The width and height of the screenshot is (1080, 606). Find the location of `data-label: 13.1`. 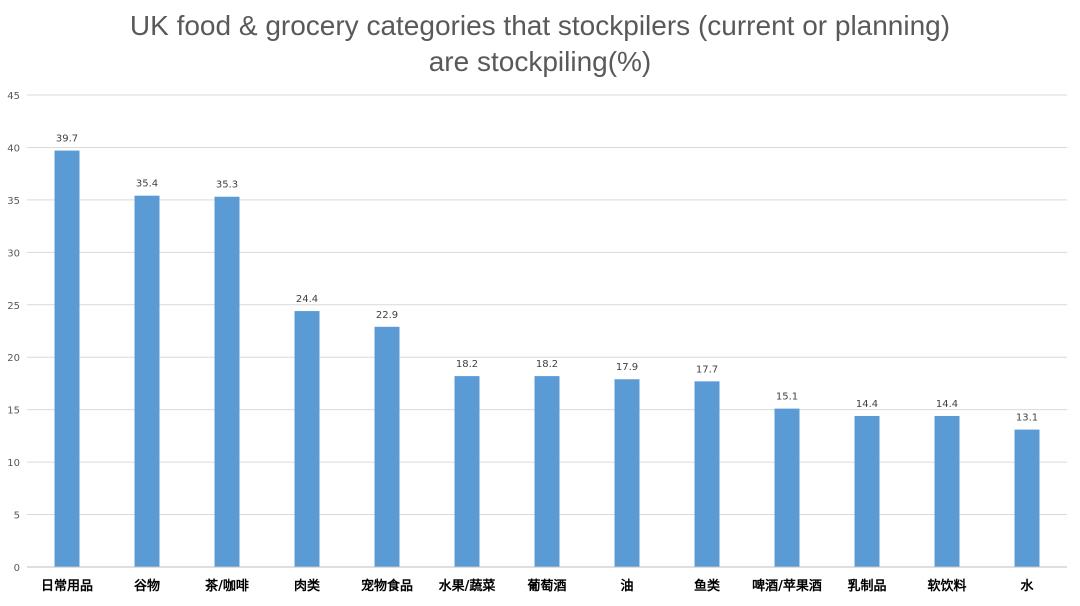

data-label: 13.1 is located at coordinates (1027, 418).